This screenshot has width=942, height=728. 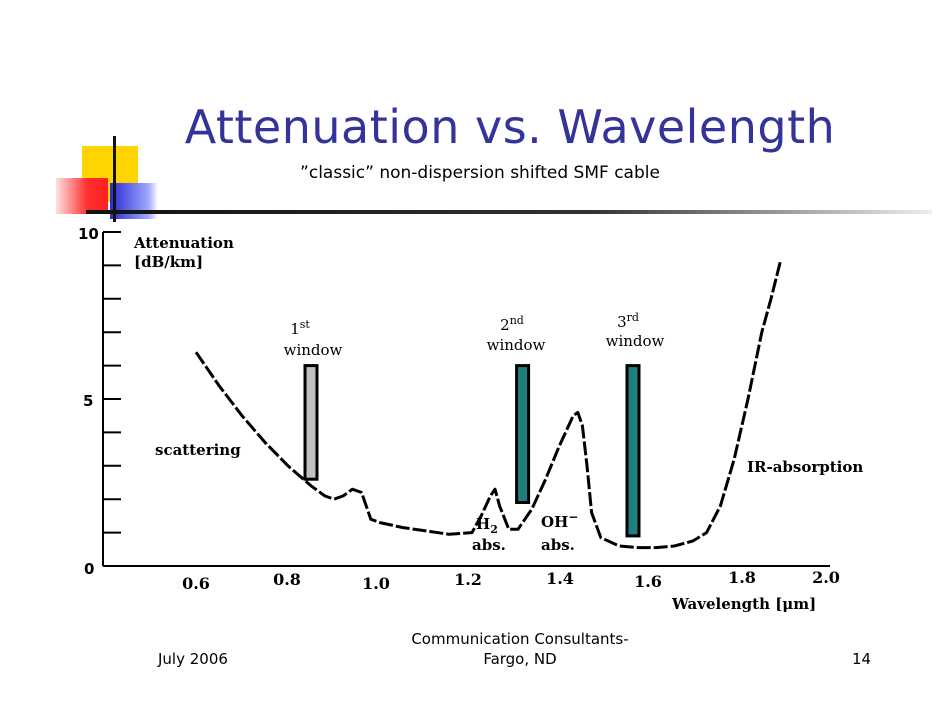 What do you see at coordinates (742, 577) in the screenshot?
I see `x-tick-label: 1.8` at bounding box center [742, 577].